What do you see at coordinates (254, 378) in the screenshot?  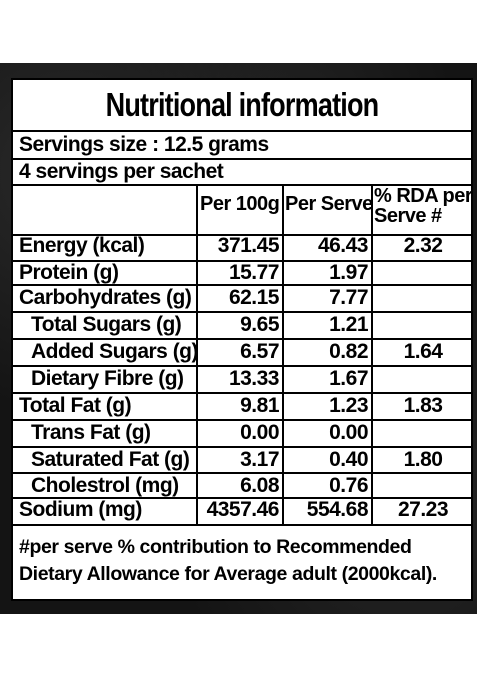 I see `value-per-100g: 13.33` at bounding box center [254, 378].